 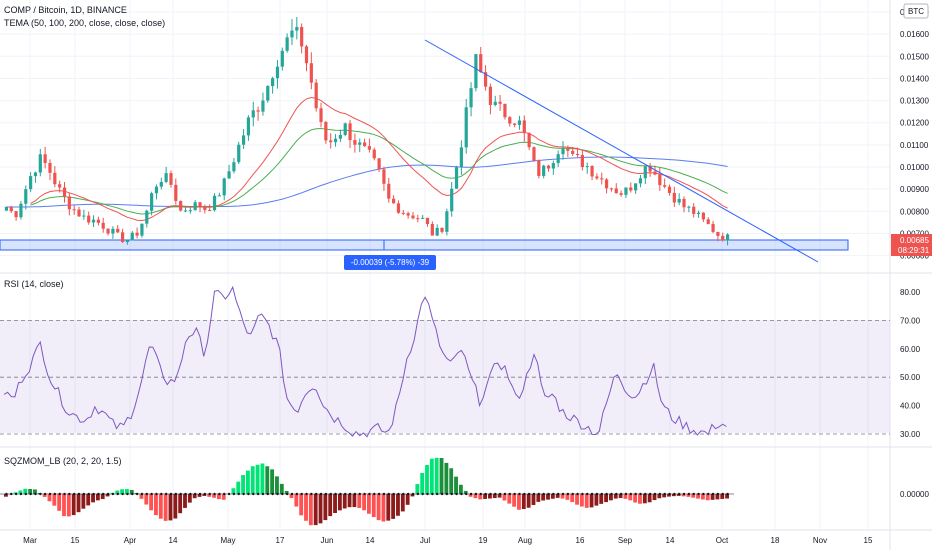 I want to click on currency-badge-box, so click(x=916, y=11).